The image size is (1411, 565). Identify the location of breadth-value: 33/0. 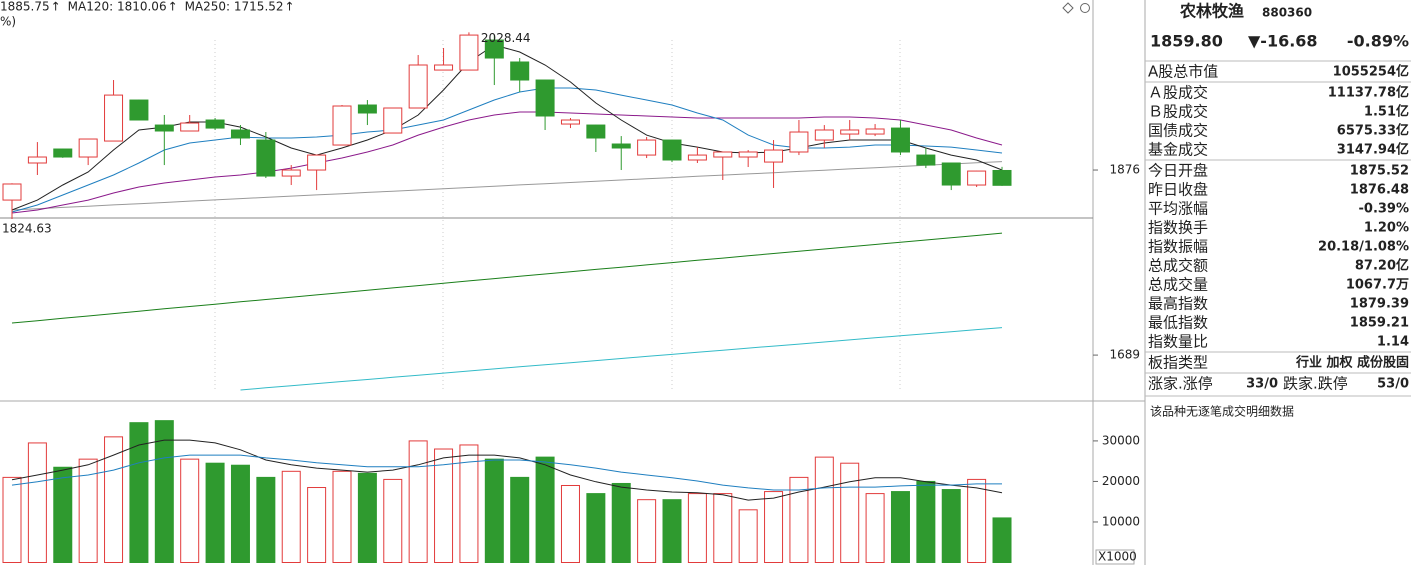
(1262, 384).